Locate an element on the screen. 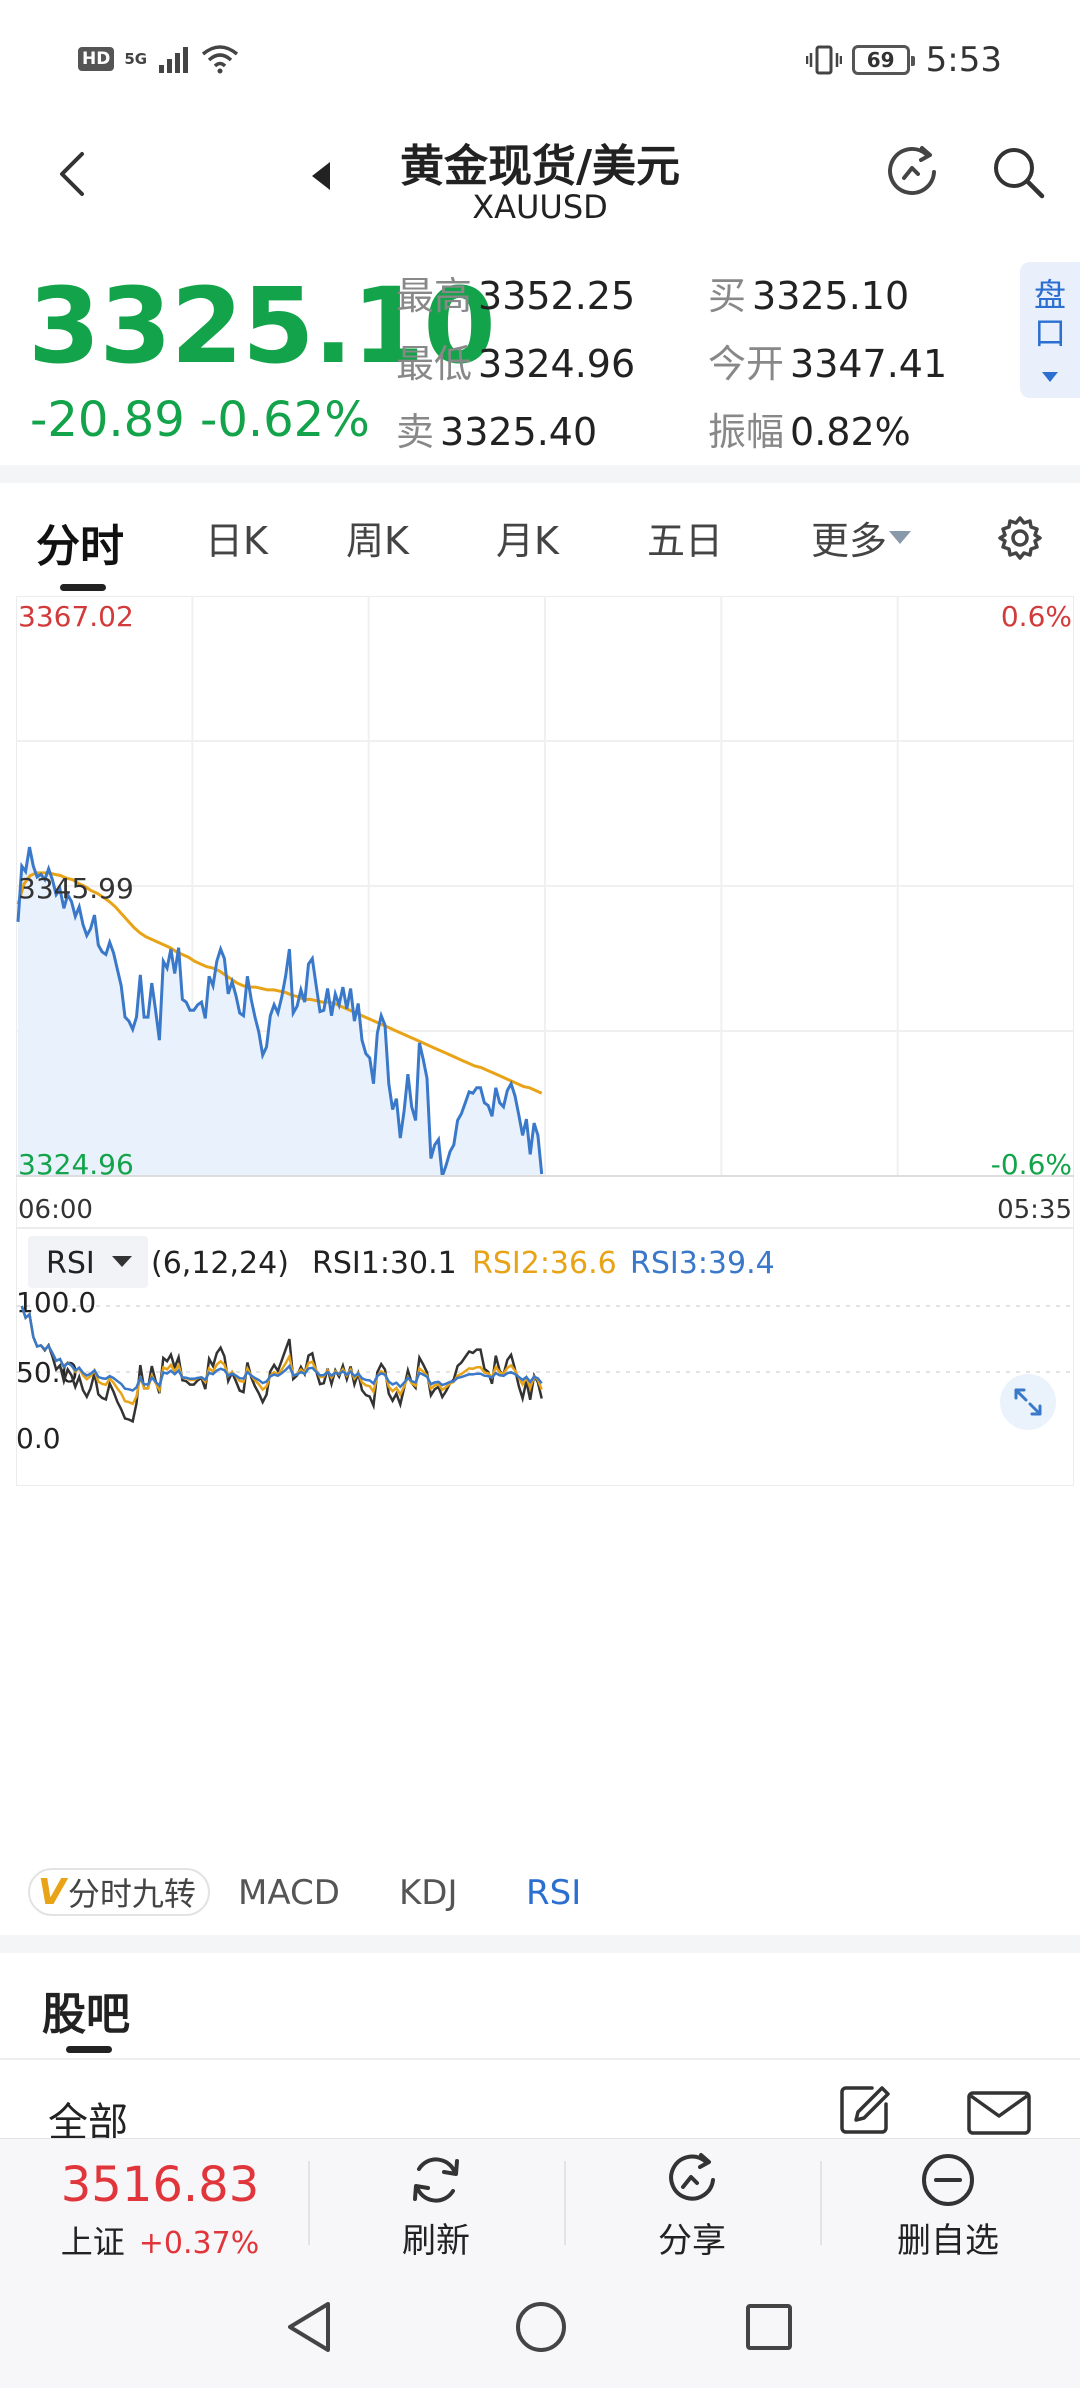  header: 黄金现货/美元 XAUUSD is located at coordinates (540, 187).